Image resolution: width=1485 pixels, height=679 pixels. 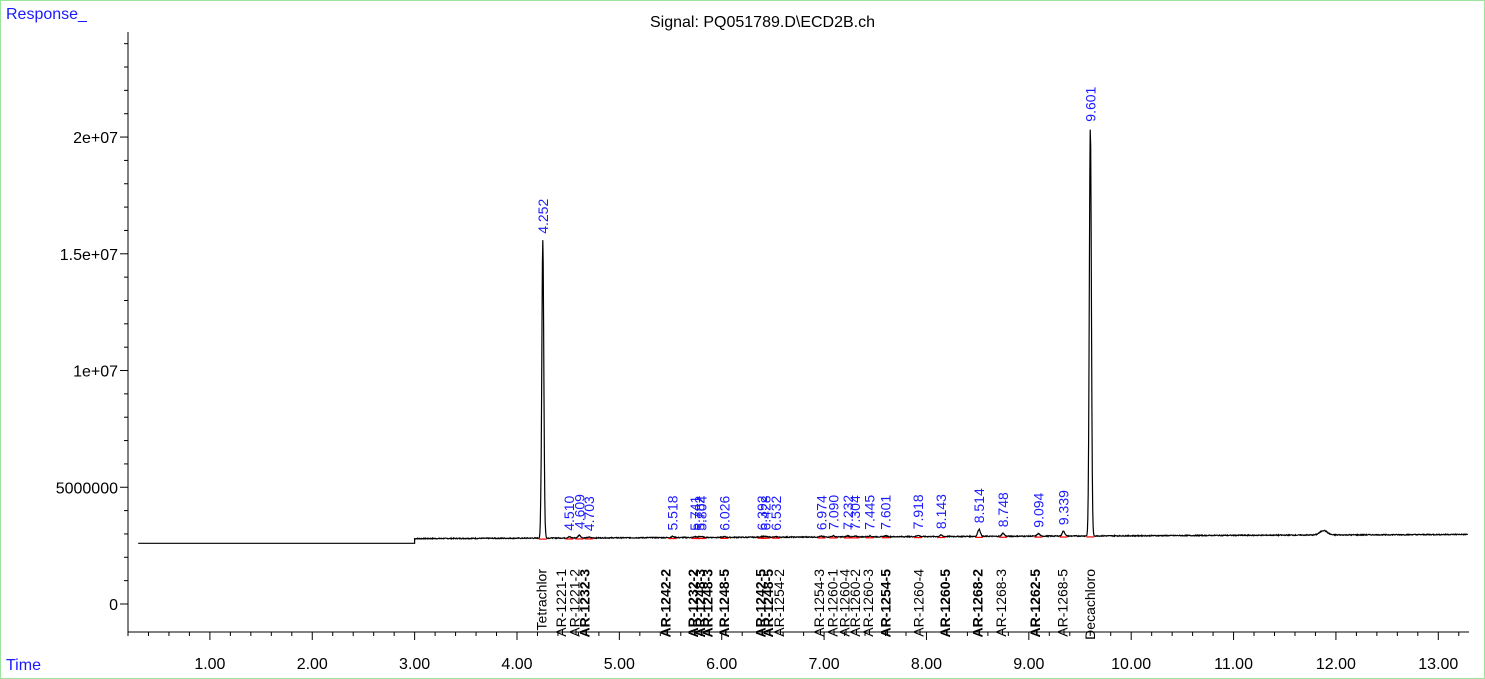 What do you see at coordinates (702, 512) in the screenshot?
I see `peak-rt-label: 5.804` at bounding box center [702, 512].